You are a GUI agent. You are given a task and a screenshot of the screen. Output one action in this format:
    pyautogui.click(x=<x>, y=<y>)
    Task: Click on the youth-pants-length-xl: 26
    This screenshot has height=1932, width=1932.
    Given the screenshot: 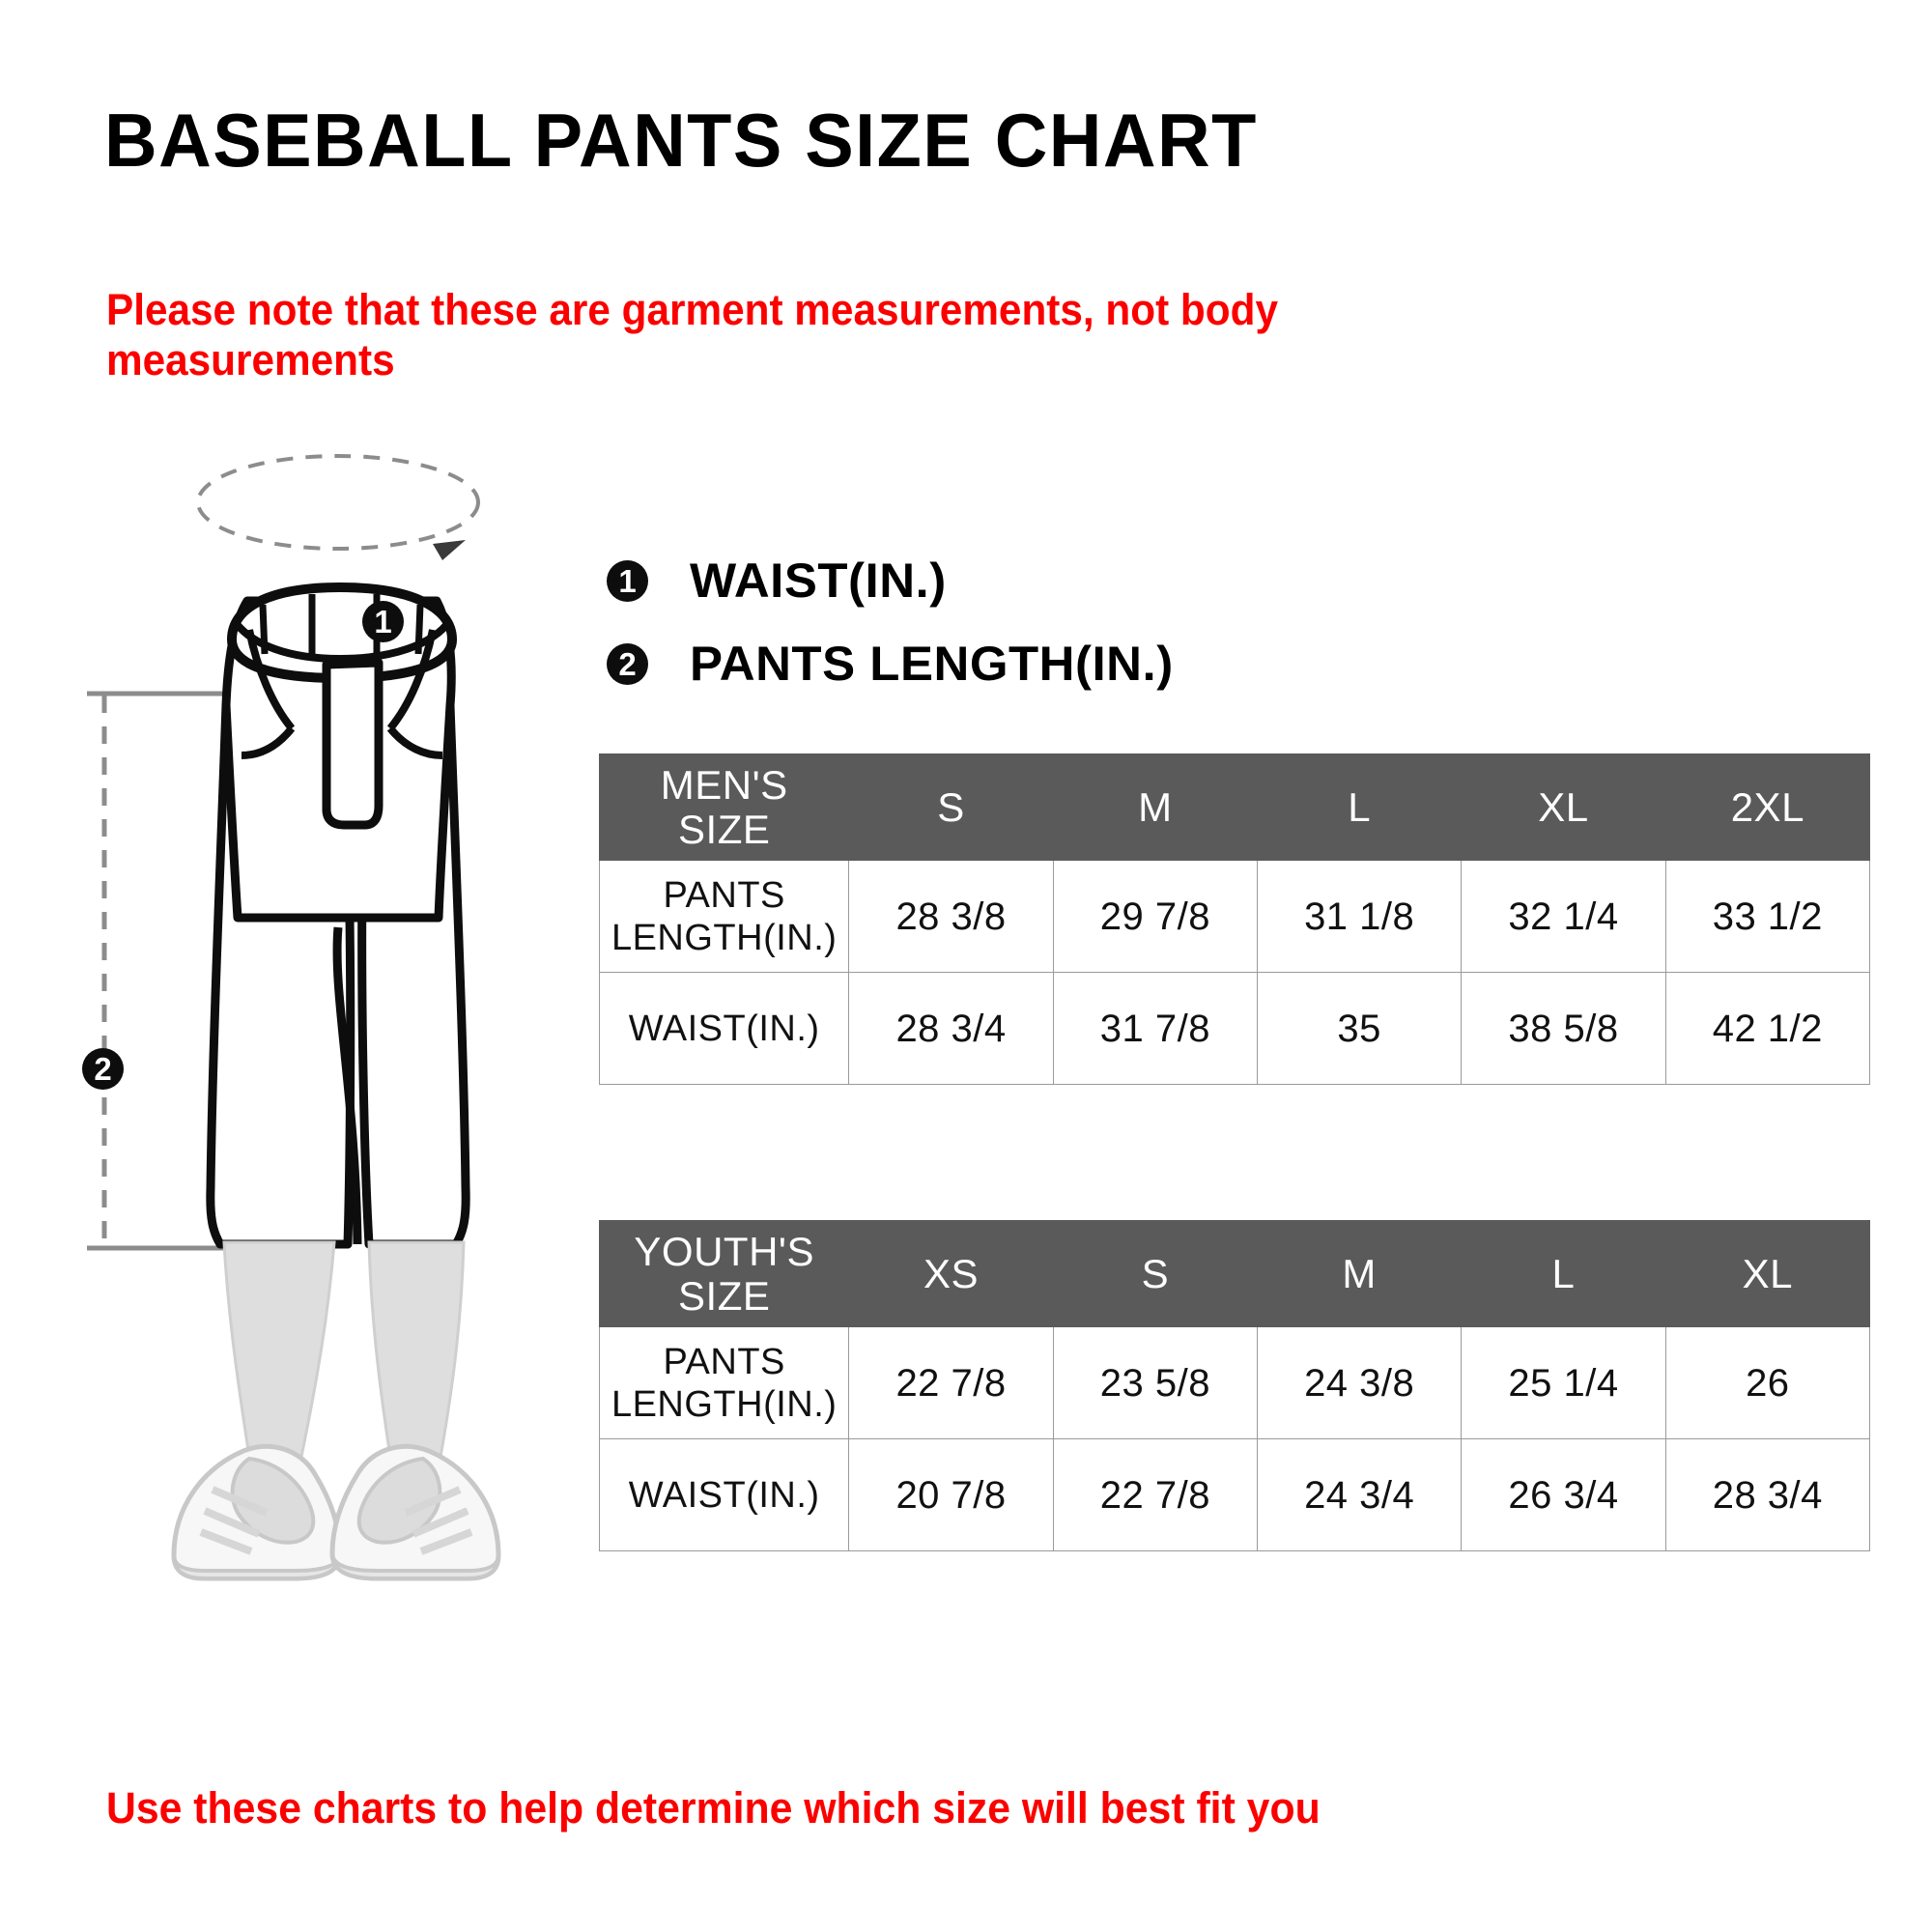 What is the action you would take?
    pyautogui.click(x=1767, y=1382)
    